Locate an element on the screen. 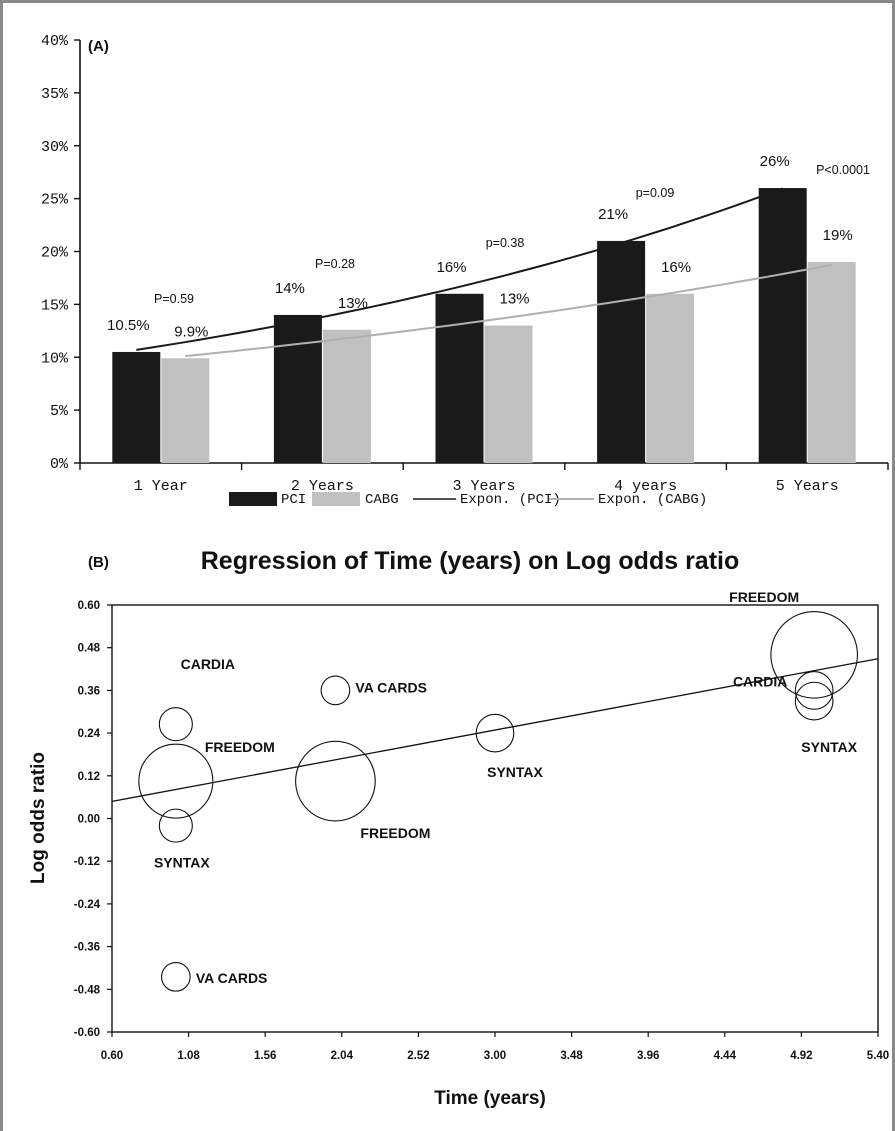  y-tick-label: 0.60 is located at coordinates (89, 606).